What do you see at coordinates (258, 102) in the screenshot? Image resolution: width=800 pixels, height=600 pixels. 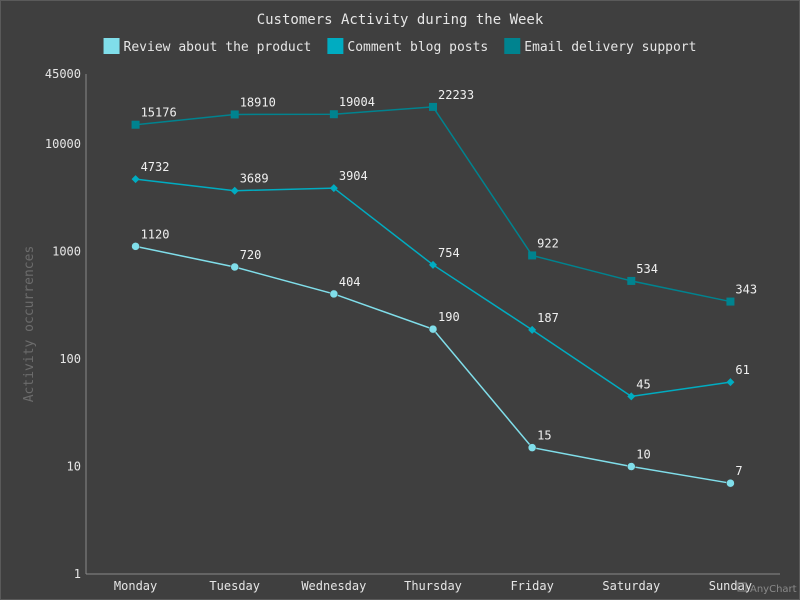 I see `data-label: 18910` at bounding box center [258, 102].